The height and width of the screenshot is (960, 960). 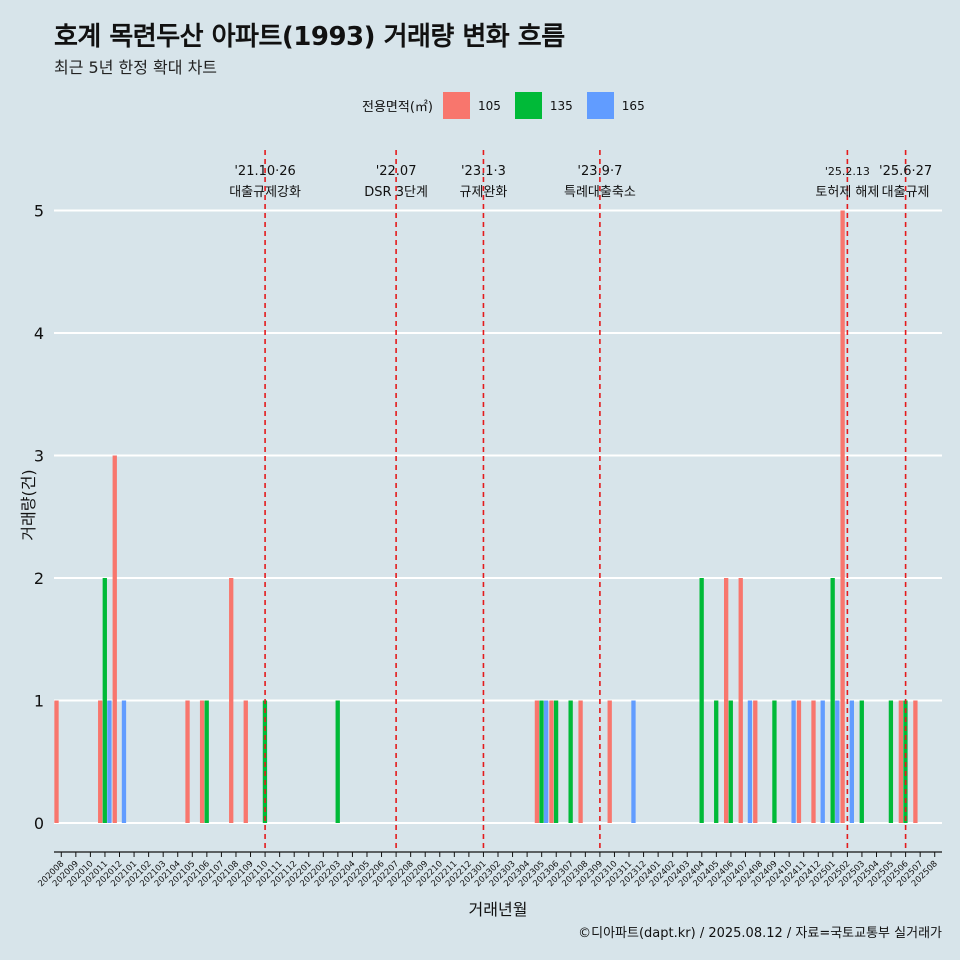 I want to click on legend-label-135: 135, so click(x=561, y=105).